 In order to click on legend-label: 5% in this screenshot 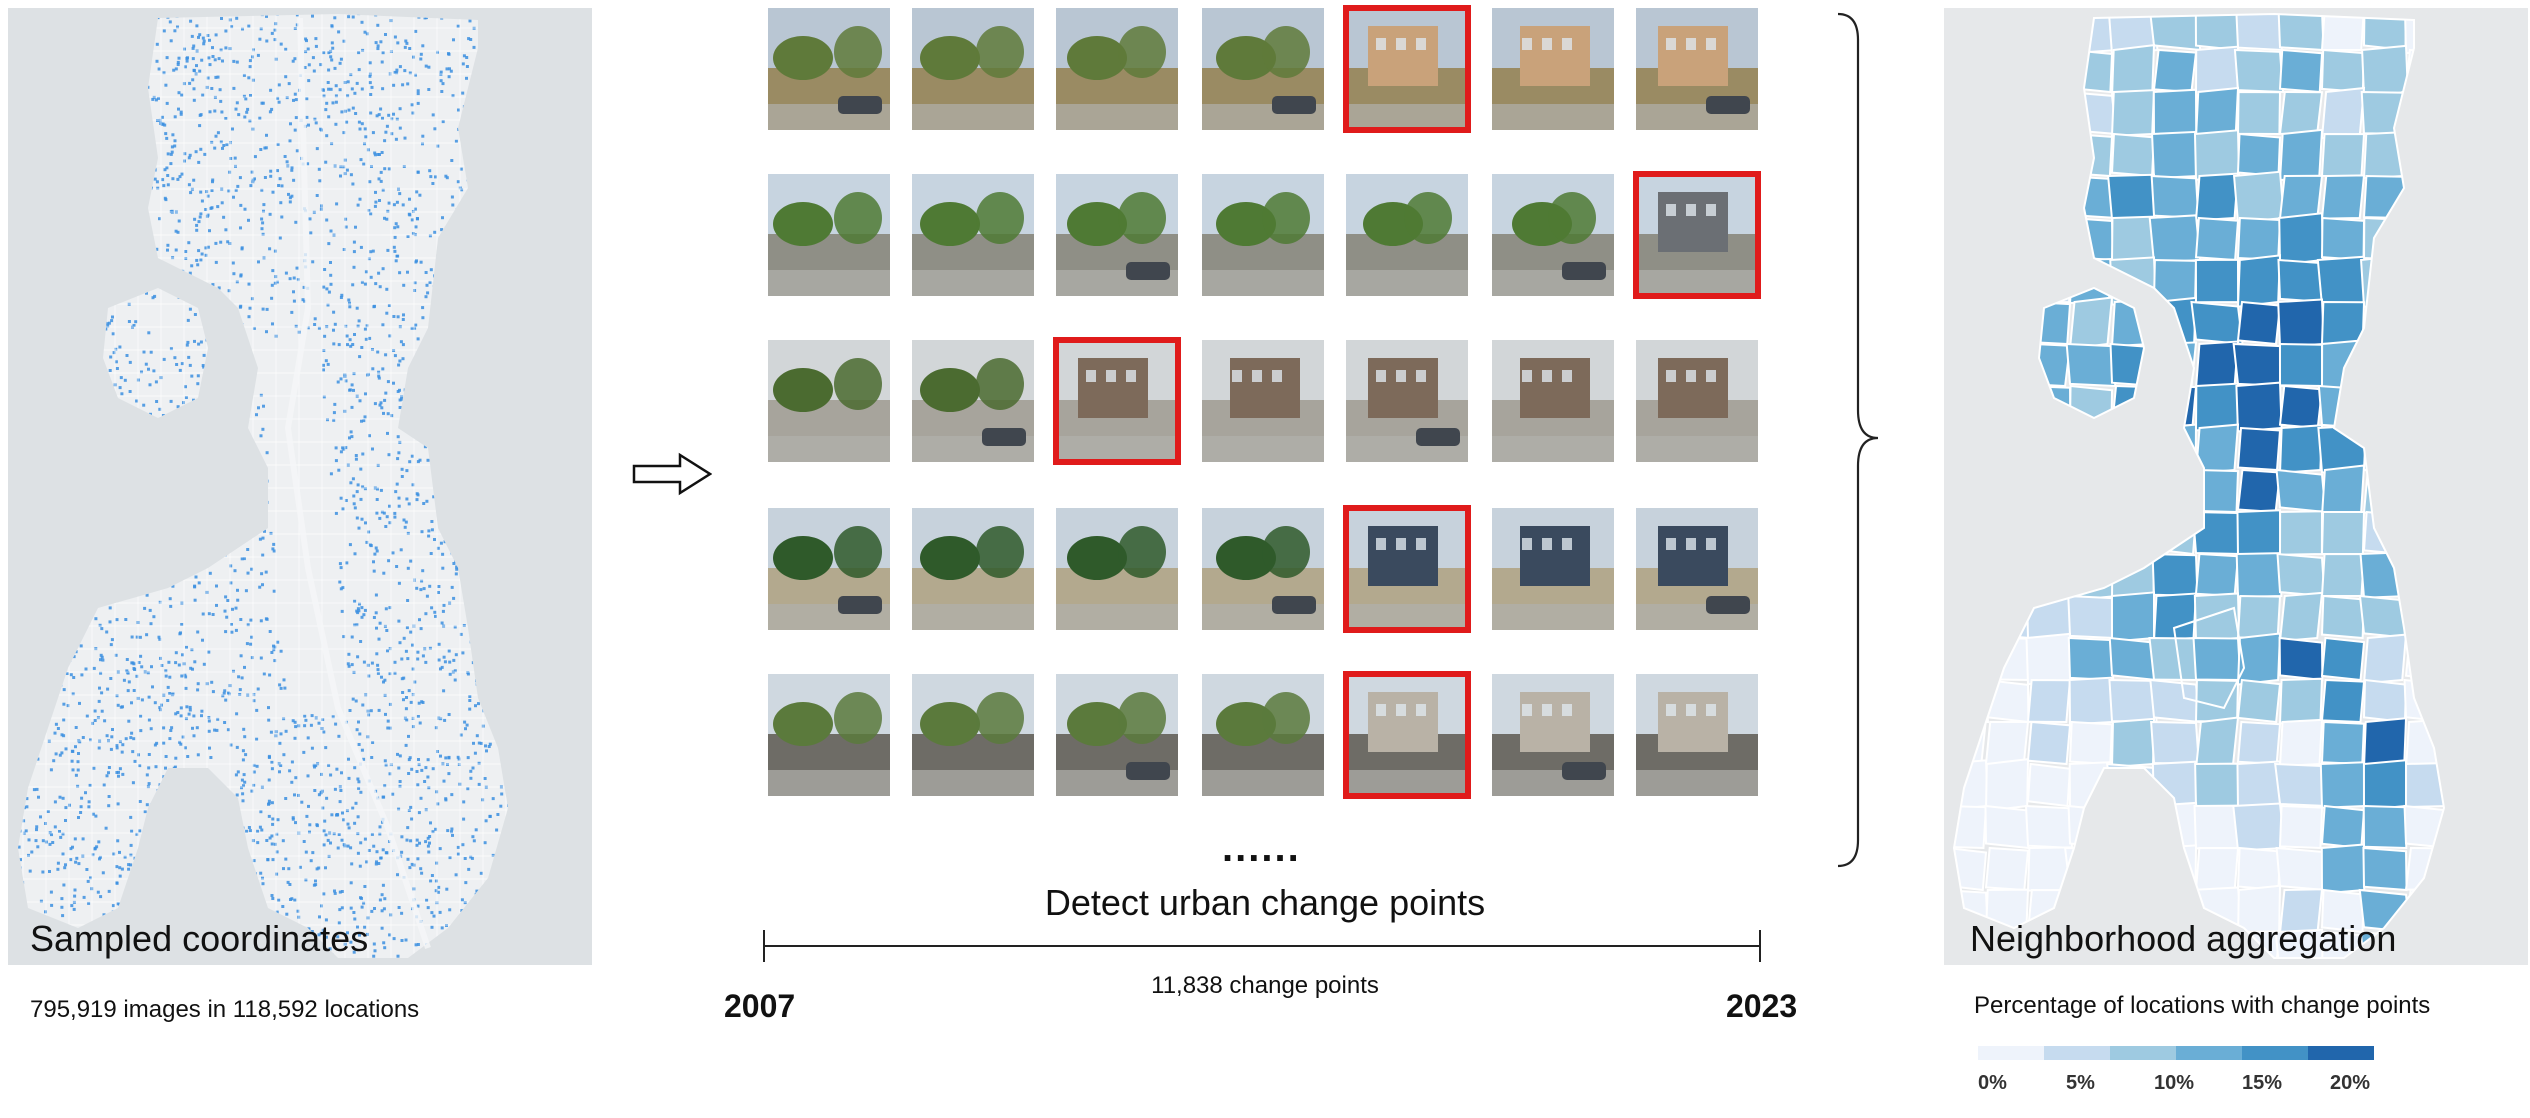, I will do `click(2080, 1083)`.